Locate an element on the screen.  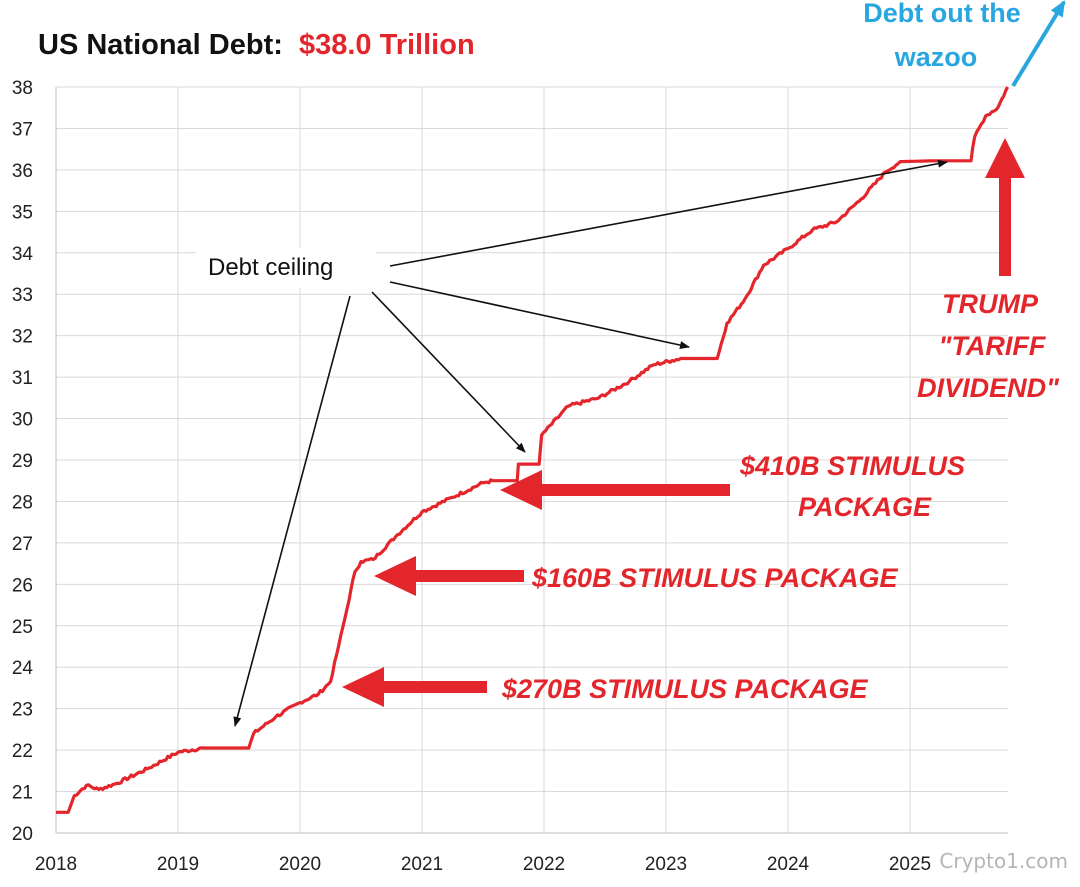
x-tick-label: 2020 is located at coordinates (300, 864).